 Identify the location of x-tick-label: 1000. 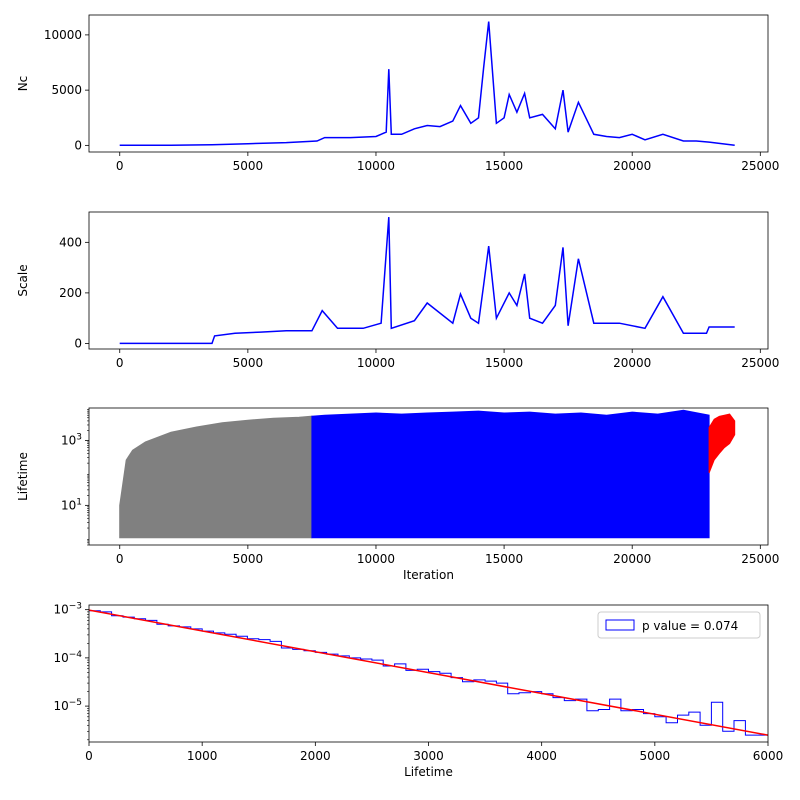
(202, 756).